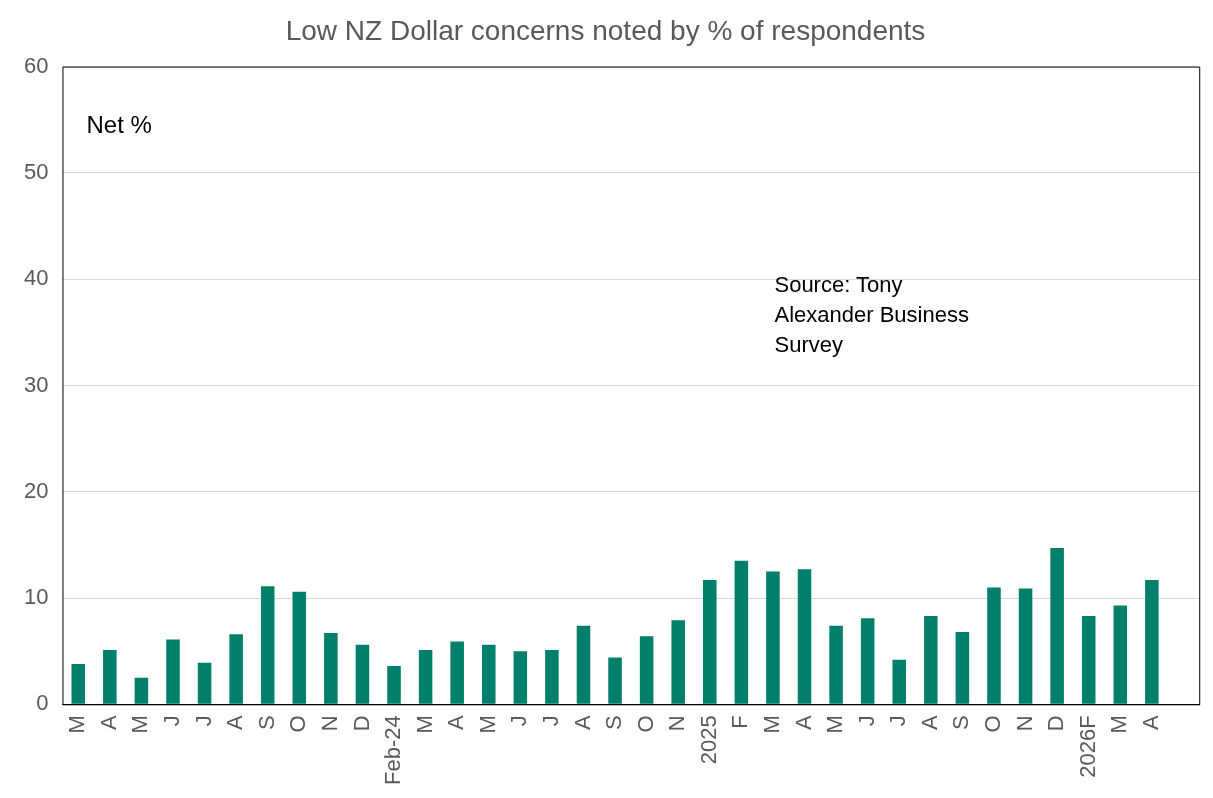 This screenshot has width=1213, height=798. I want to click on y-tick-label: 10, so click(36, 597).